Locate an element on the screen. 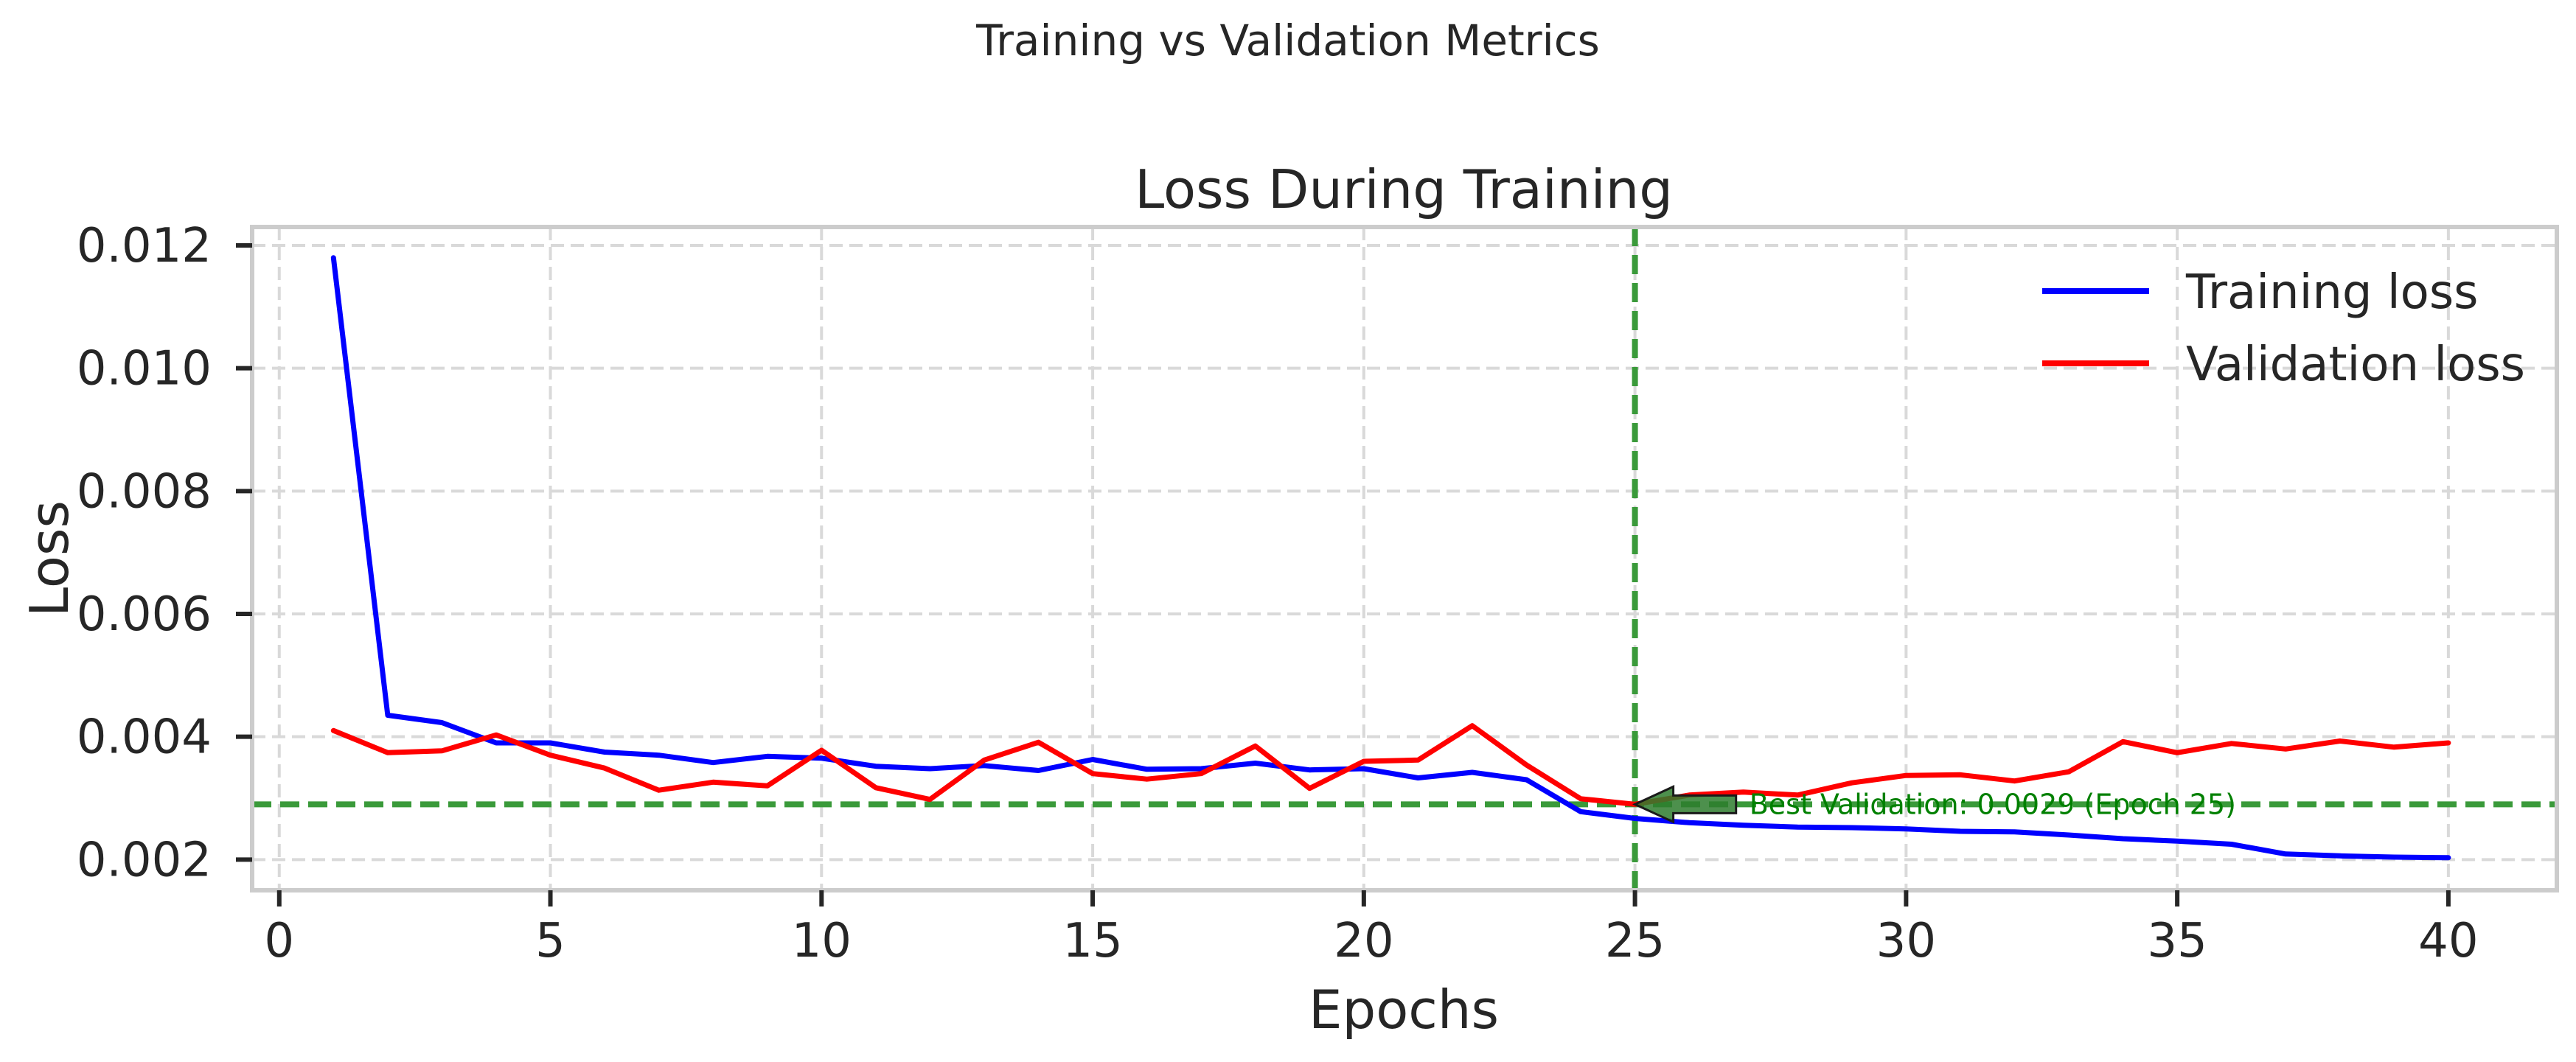 The width and height of the screenshot is (2576, 1062). x-tick-label: 40 is located at coordinates (2448, 941).